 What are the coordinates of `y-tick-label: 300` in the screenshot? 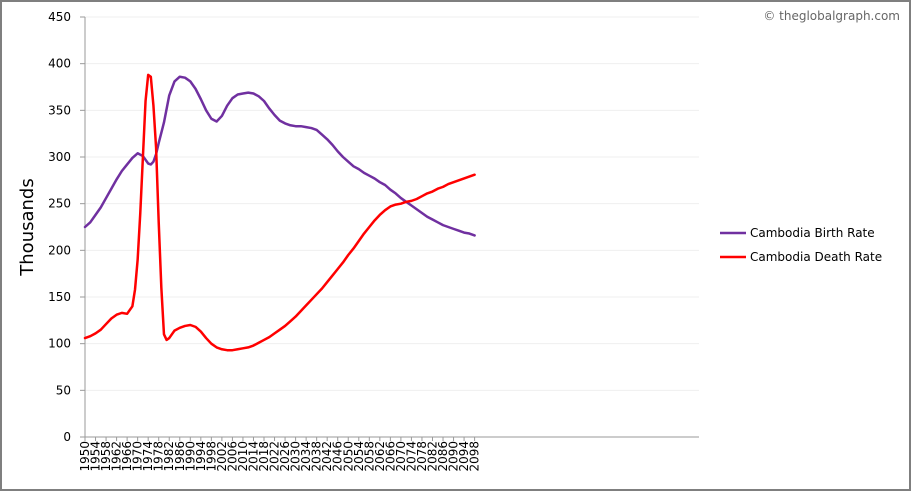 It's located at (59, 157).